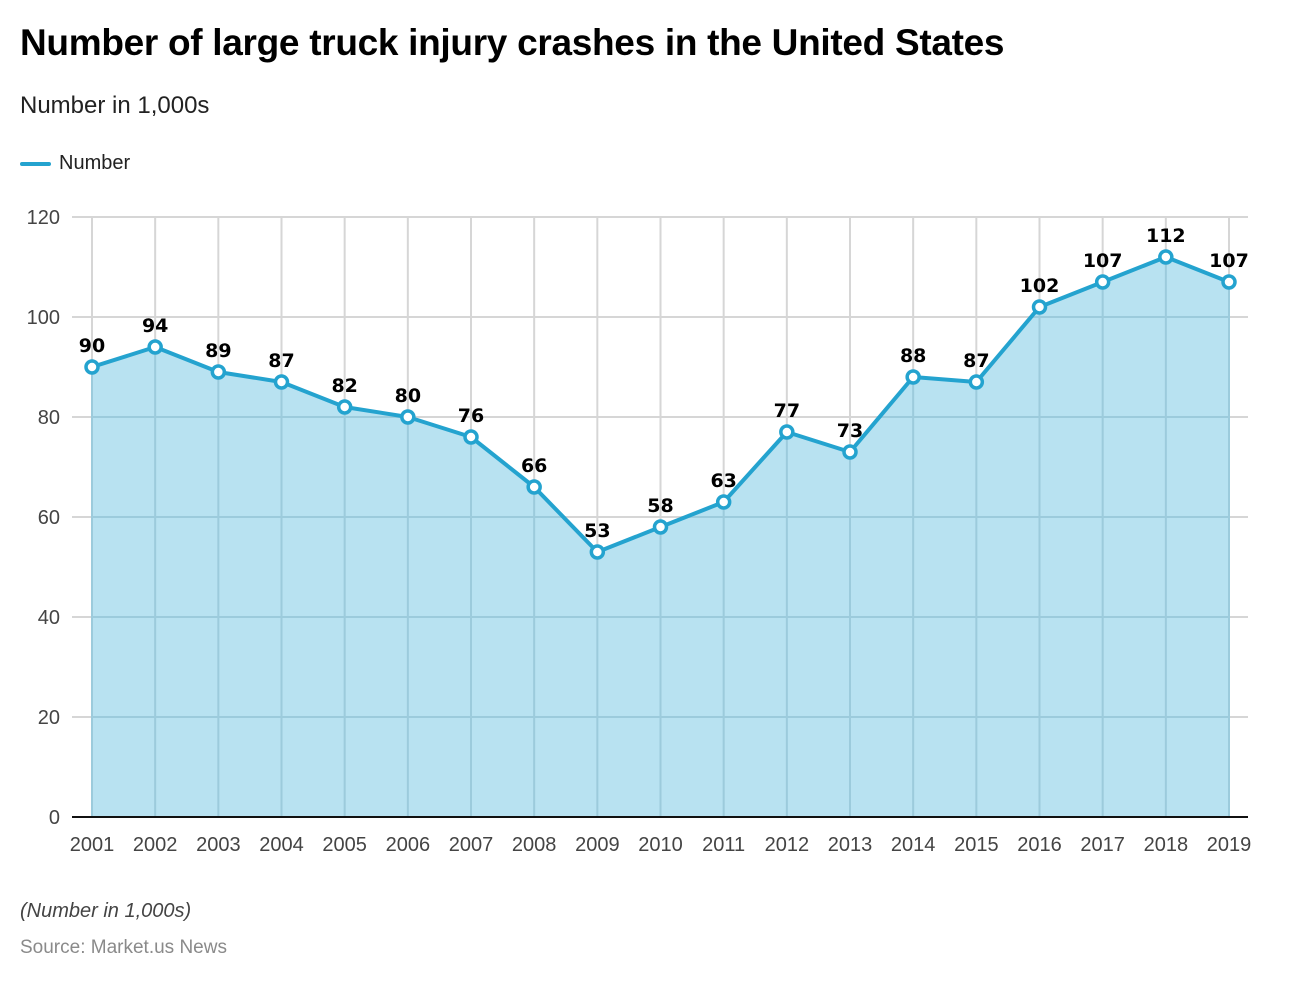 The width and height of the screenshot is (1308, 982). Describe the element at coordinates (534, 845) in the screenshot. I see `x-tick-label: 2008` at that location.